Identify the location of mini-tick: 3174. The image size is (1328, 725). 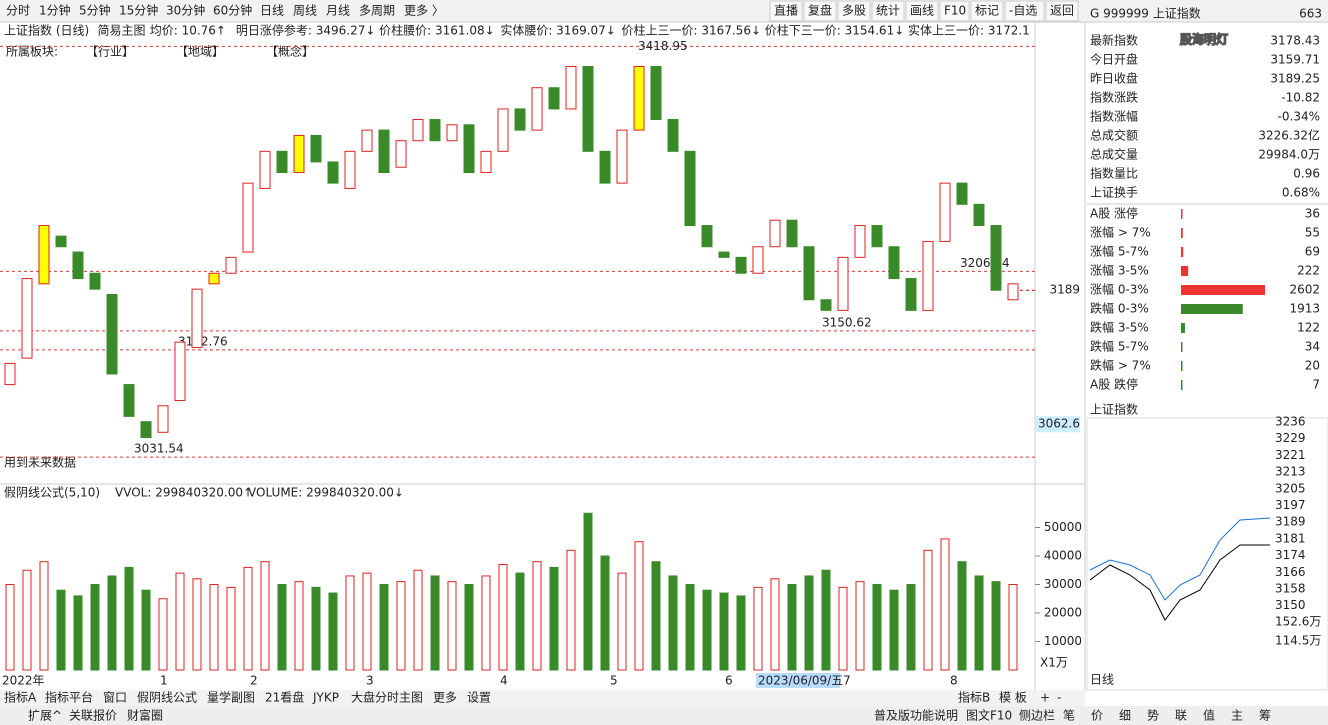
(1290, 555).